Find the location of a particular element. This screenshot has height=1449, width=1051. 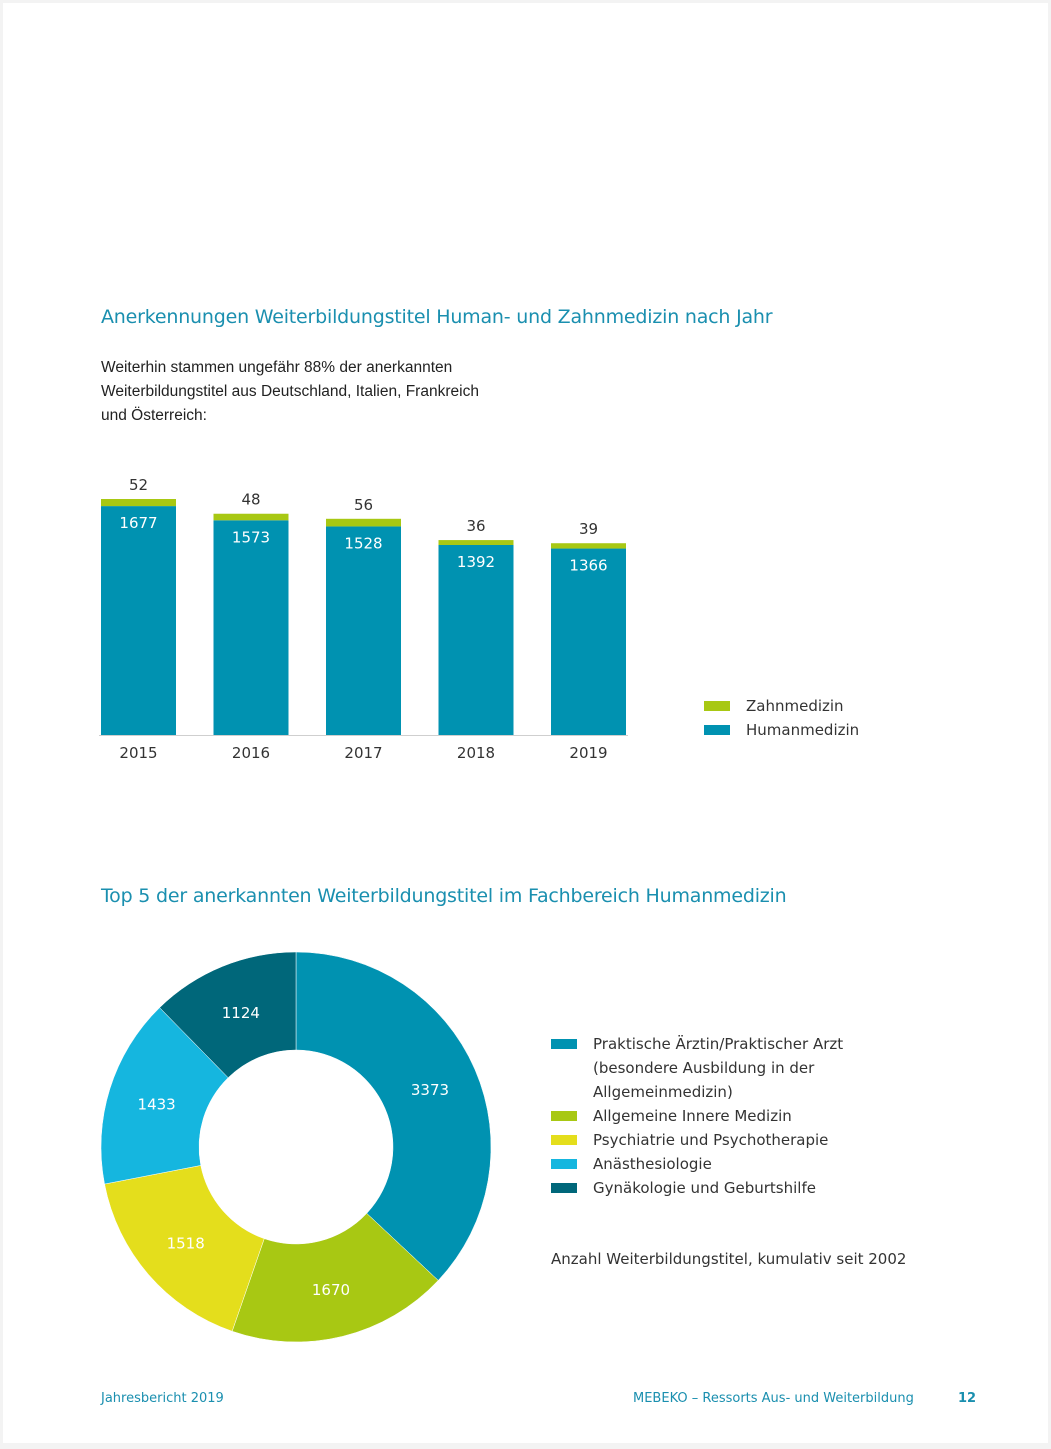

legend-item: Allgemeinmedizin) is located at coordinates (697, 1092).